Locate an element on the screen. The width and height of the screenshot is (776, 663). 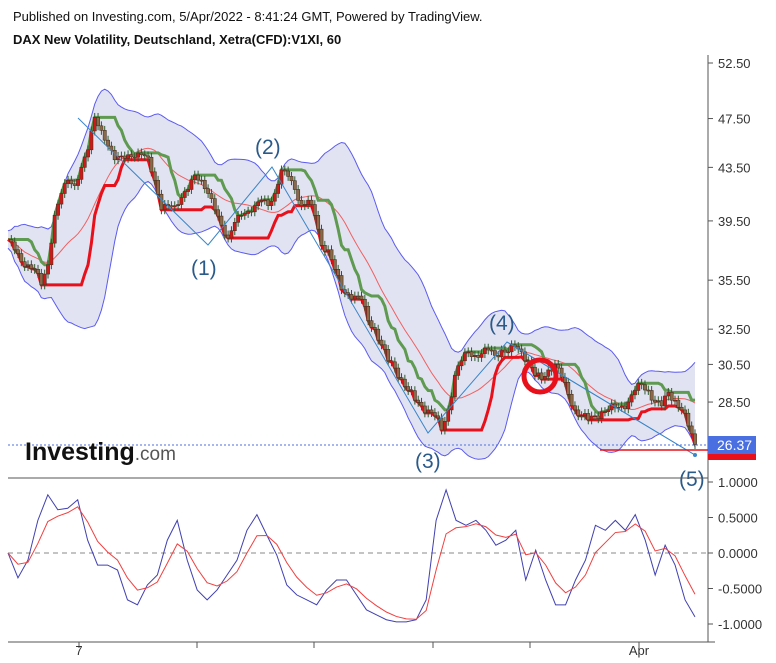
wave-label-2: (2) is located at coordinates (268, 147).